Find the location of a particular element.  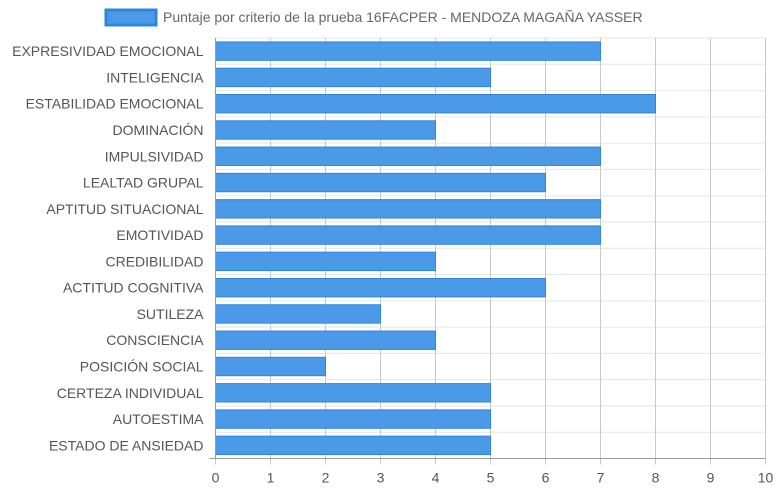

x-tick-label: 2 is located at coordinates (326, 478).